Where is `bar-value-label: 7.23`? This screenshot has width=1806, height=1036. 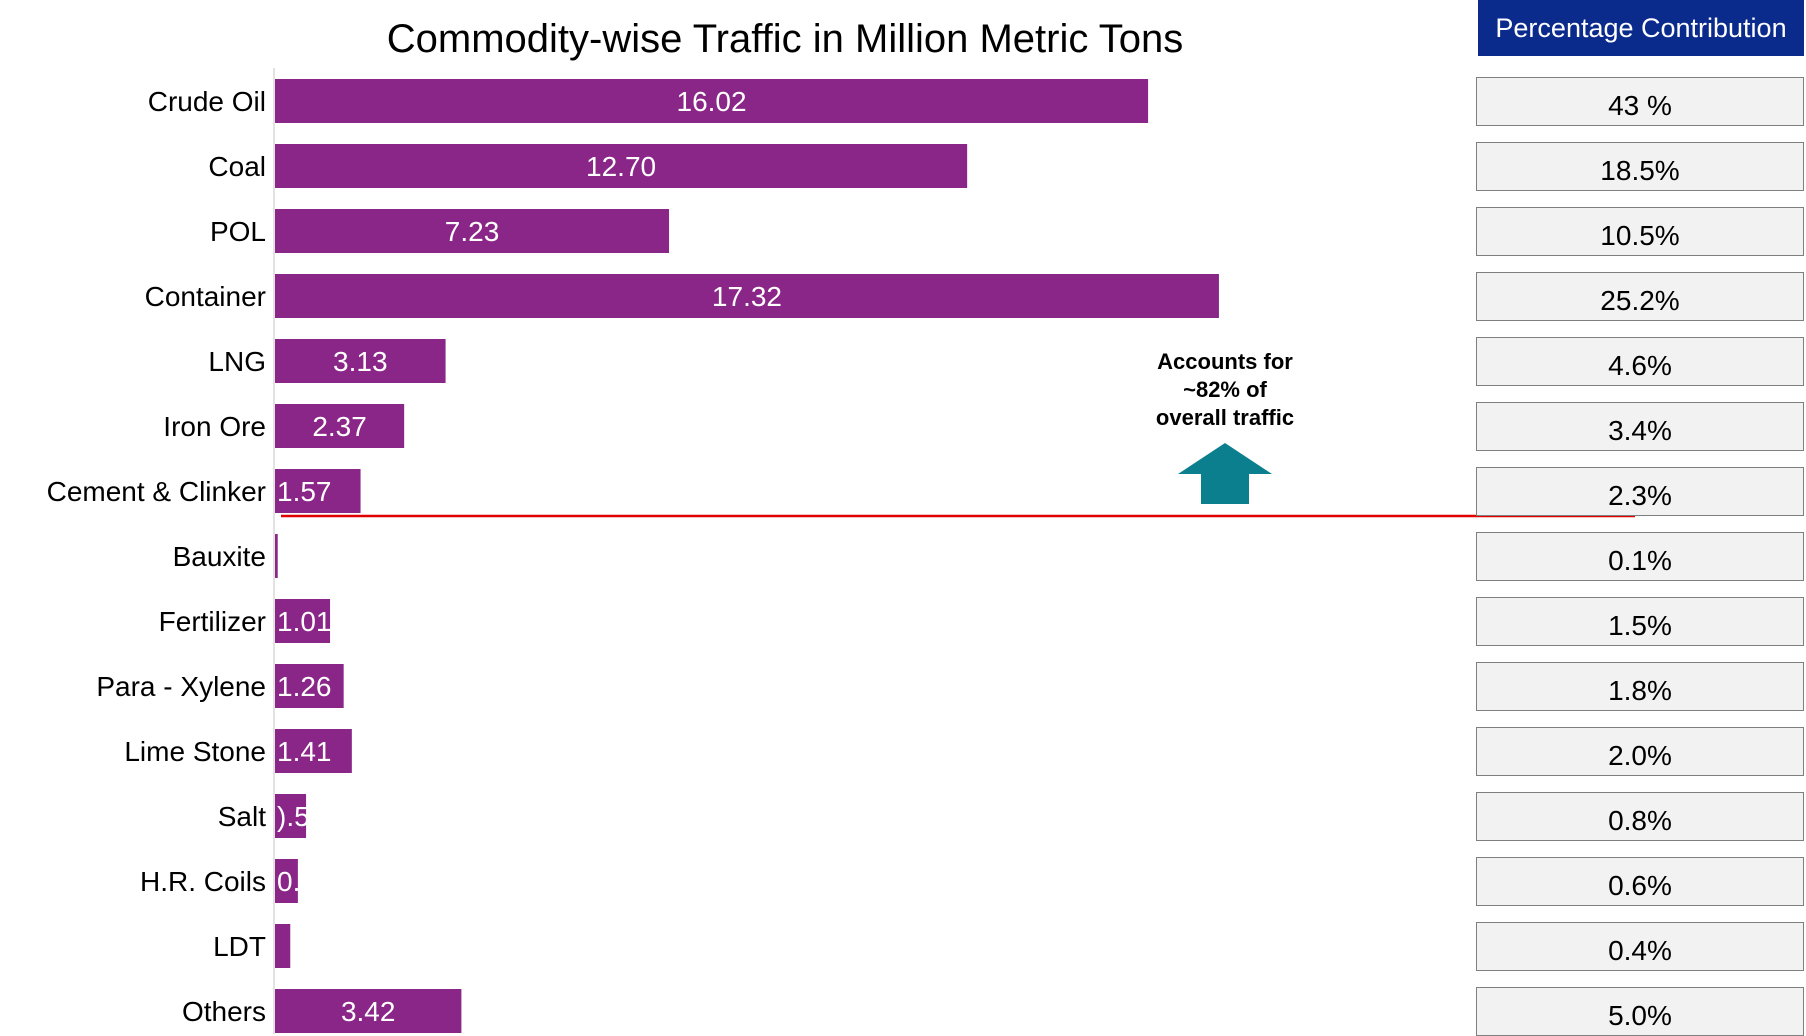
bar-value-label: 7.23 is located at coordinates (472, 231).